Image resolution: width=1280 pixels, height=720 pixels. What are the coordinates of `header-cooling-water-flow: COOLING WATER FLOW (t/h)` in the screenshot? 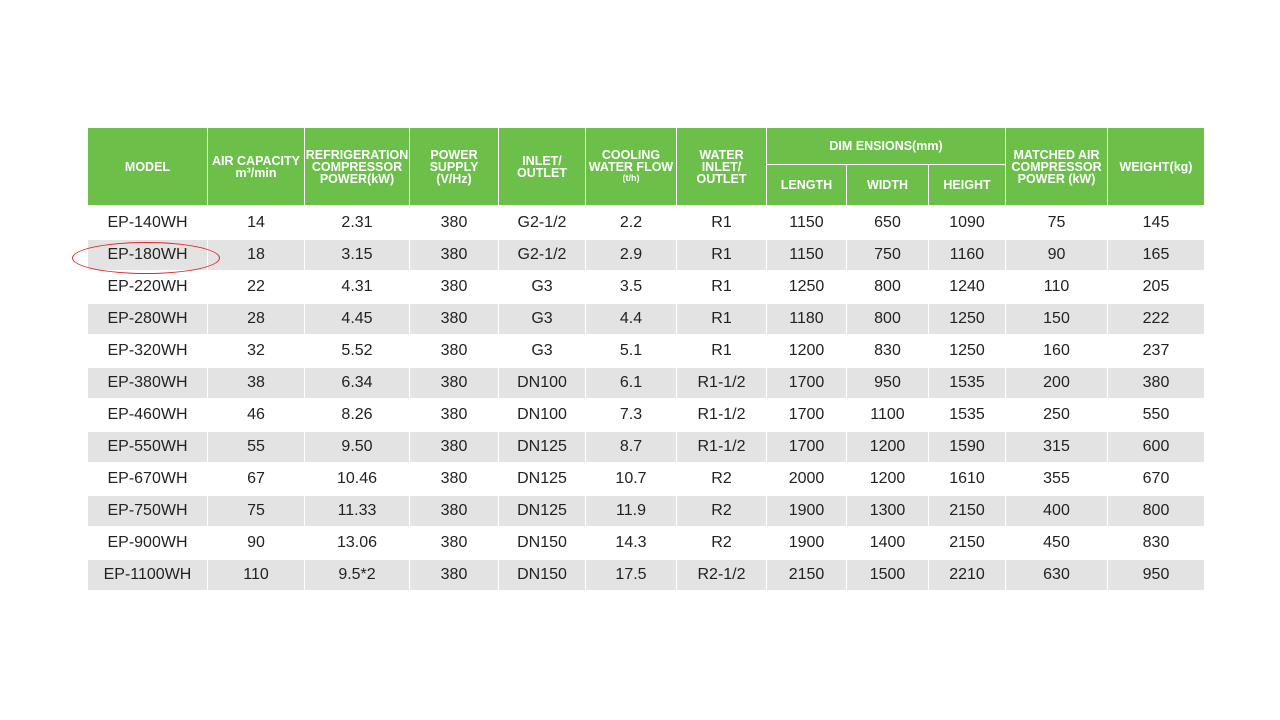 It's located at (630, 167).